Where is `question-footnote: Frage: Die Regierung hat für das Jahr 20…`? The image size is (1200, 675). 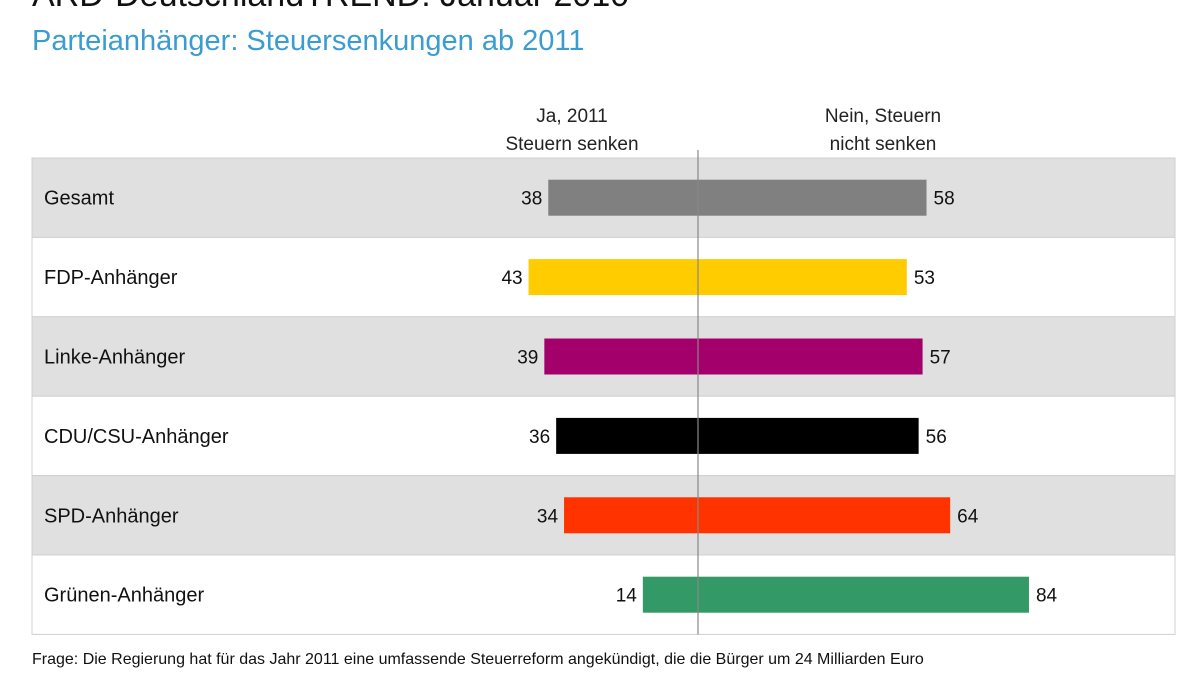 question-footnote: Frage: Die Regierung hat für das Jahr 20… is located at coordinates (478, 659).